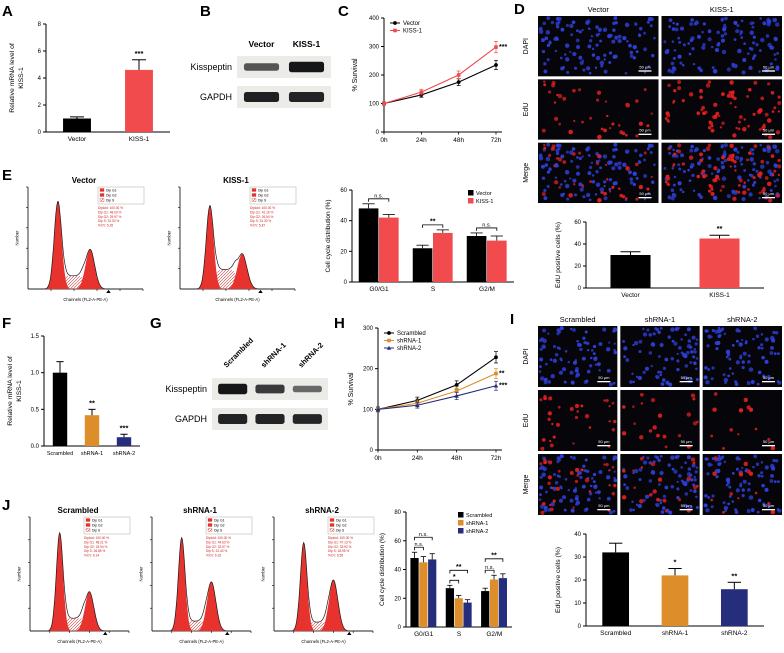  Describe the element at coordinates (374, 19) in the screenshot. I see `svg-text: 400` at that location.